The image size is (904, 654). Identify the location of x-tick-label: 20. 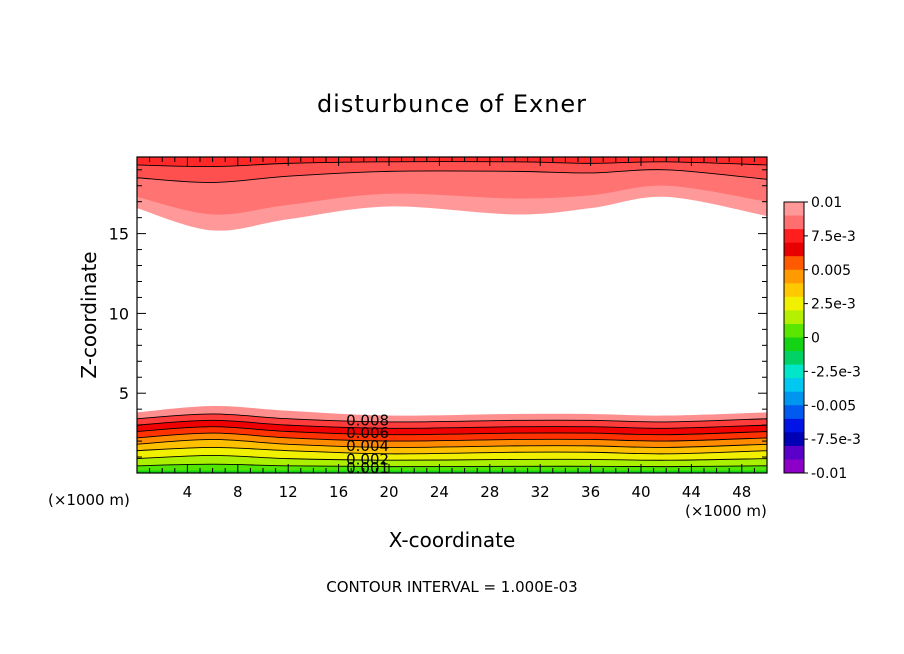
(388, 492).